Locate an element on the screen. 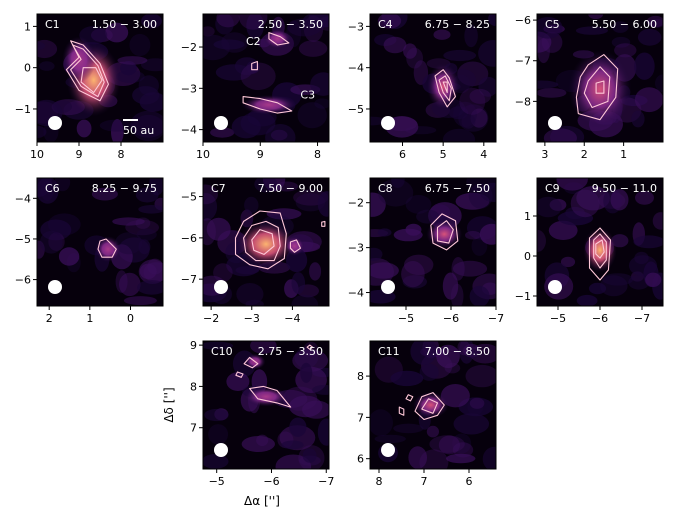  x-tick-label: 8 is located at coordinates (379, 481).